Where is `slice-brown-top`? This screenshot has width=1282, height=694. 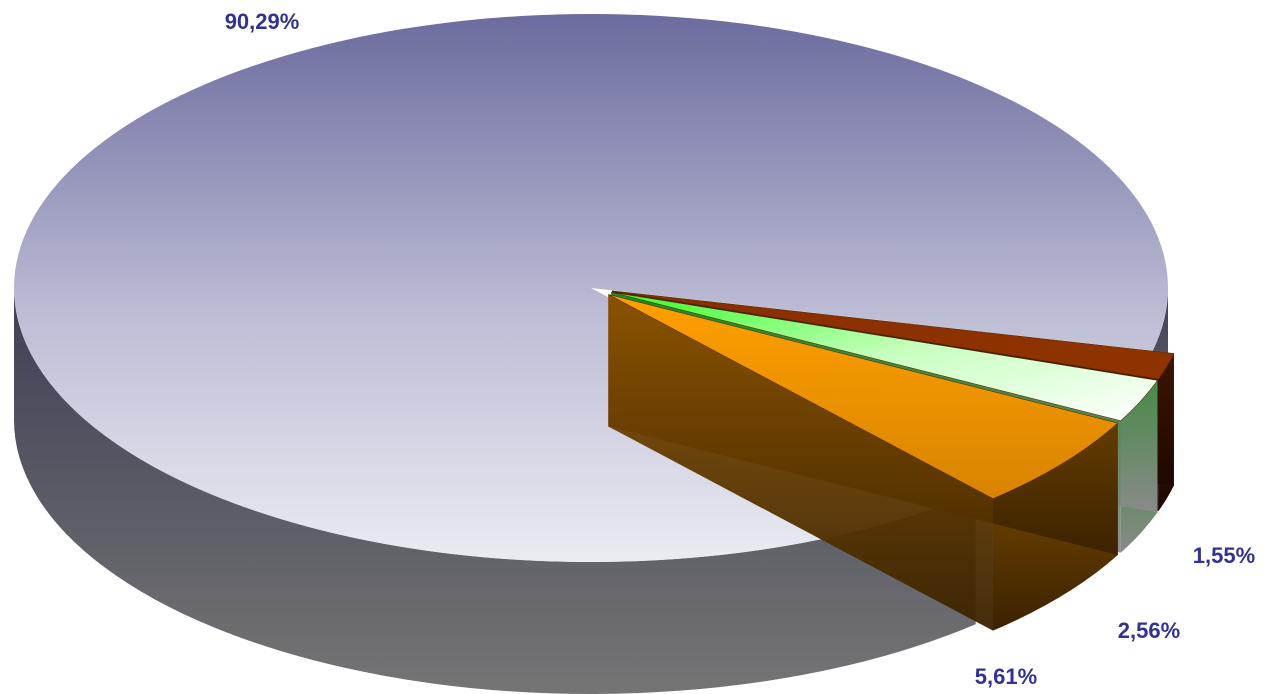 slice-brown-top is located at coordinates (893, 335).